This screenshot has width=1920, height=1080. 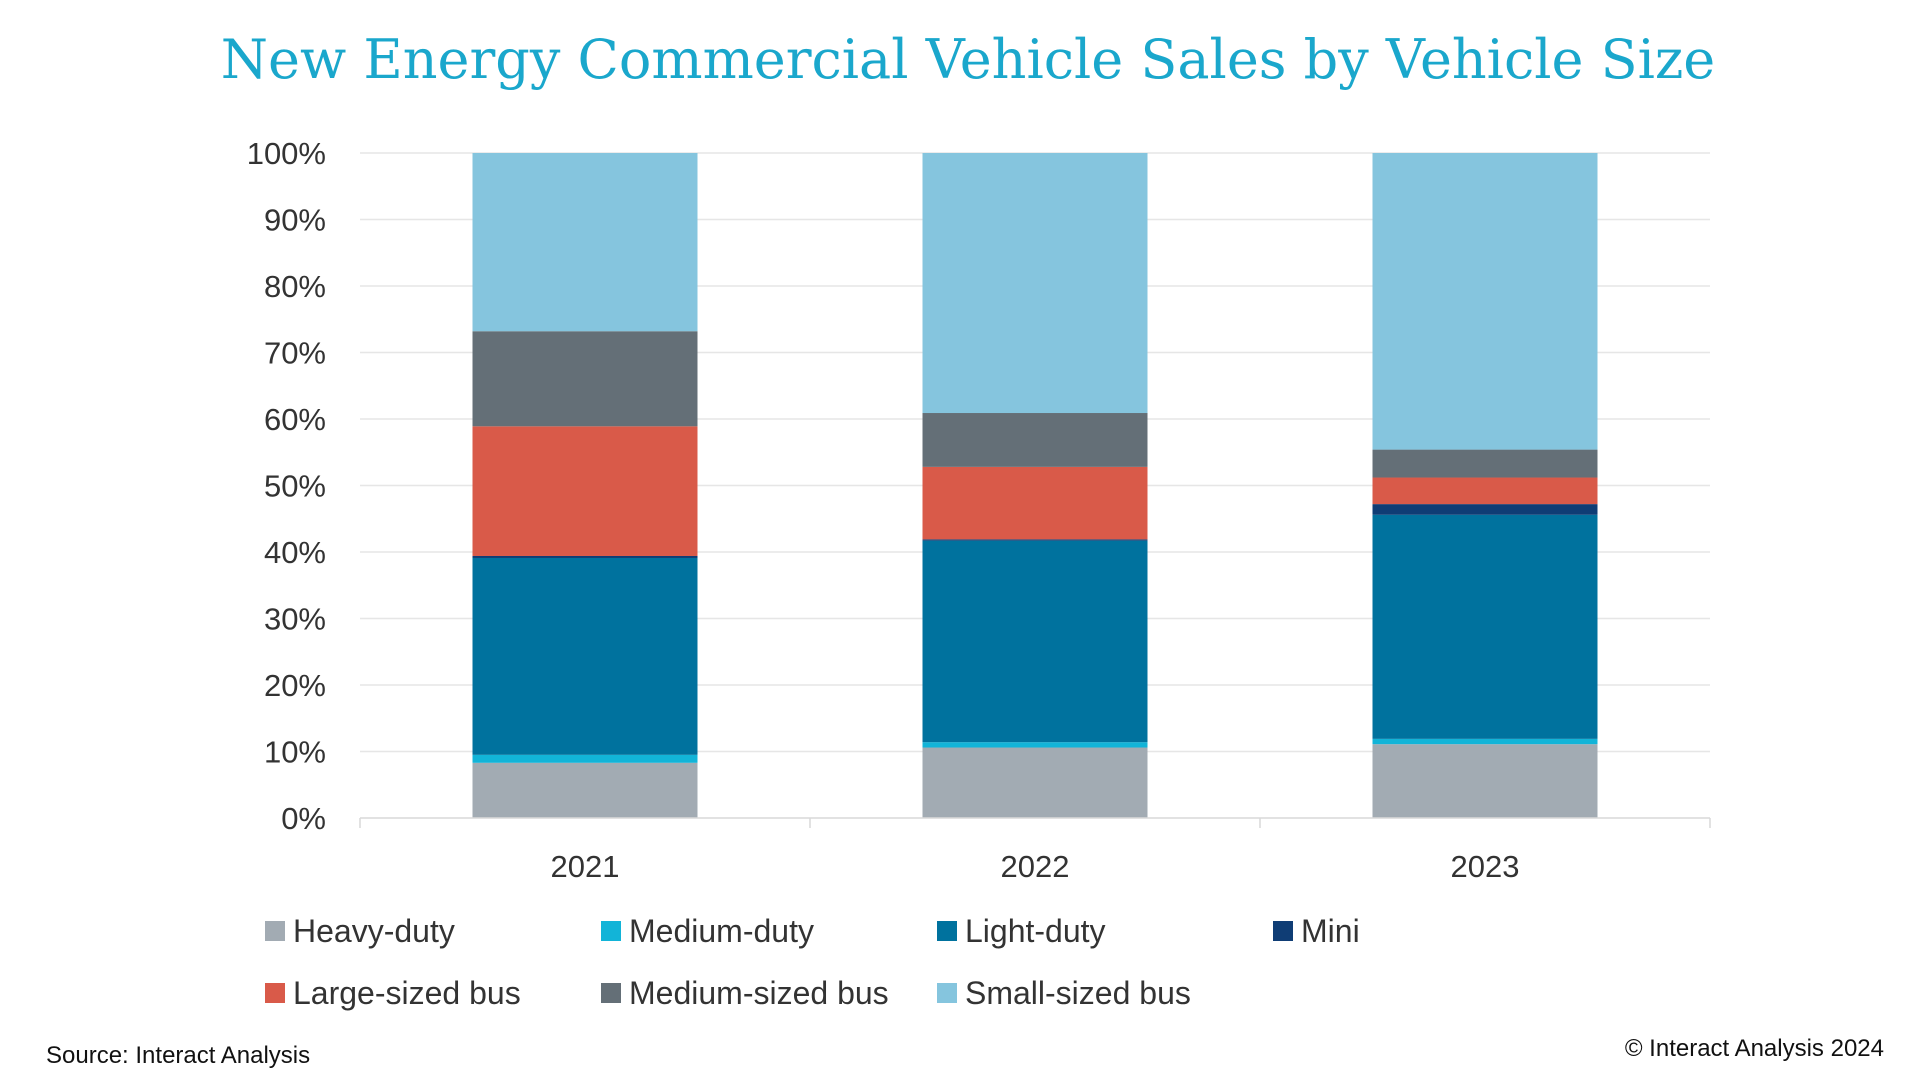 What do you see at coordinates (1485, 509) in the screenshot?
I see `bar-segment-mini-2023` at bounding box center [1485, 509].